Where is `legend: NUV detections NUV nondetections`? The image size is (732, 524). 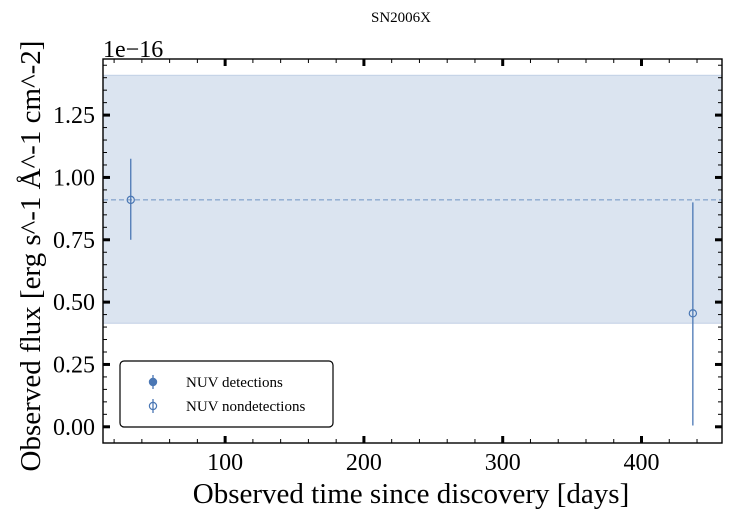
legend: NUV detections NUV nondetections is located at coordinates (226, 394).